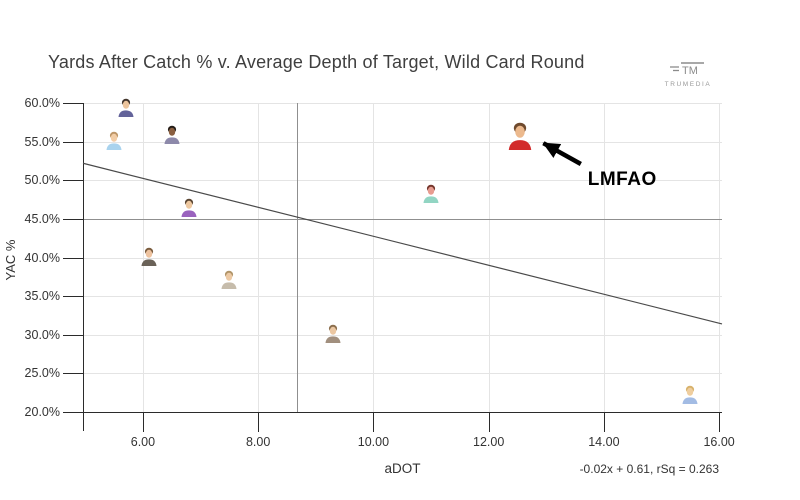 This screenshot has width=800, height=500. I want to click on trumedia-logo-mark: TM, so click(690, 70).